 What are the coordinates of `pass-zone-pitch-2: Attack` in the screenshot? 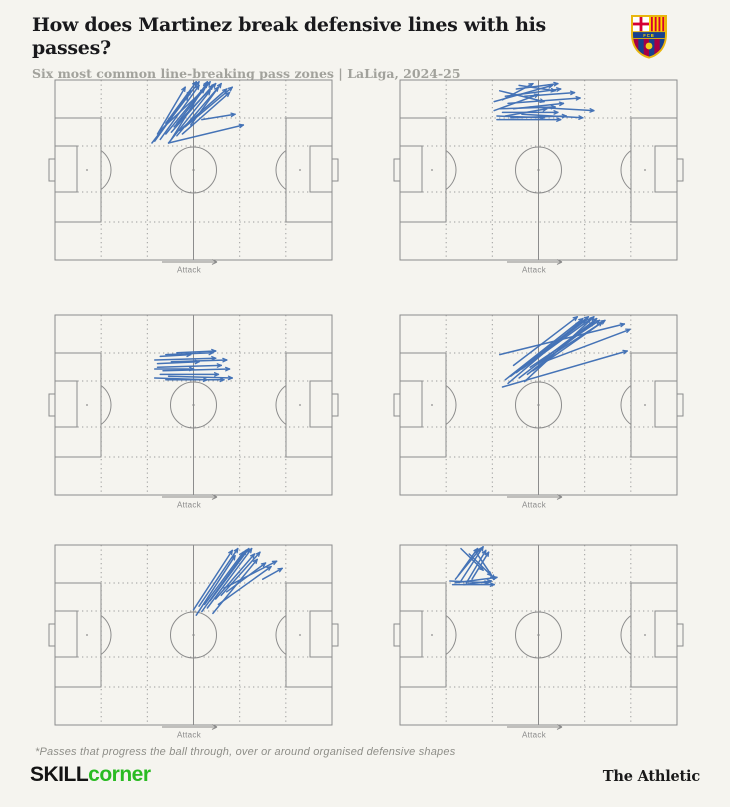 It's located at (538, 177).